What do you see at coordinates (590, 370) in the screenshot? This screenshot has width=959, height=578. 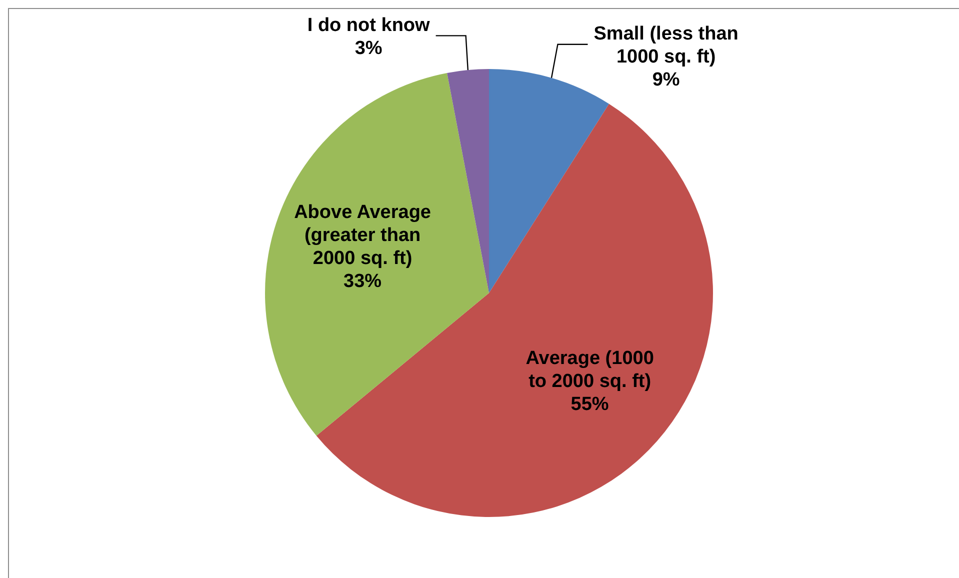 I see `slice-label: Average (1000 to 2000 sq. ft)` at bounding box center [590, 370].